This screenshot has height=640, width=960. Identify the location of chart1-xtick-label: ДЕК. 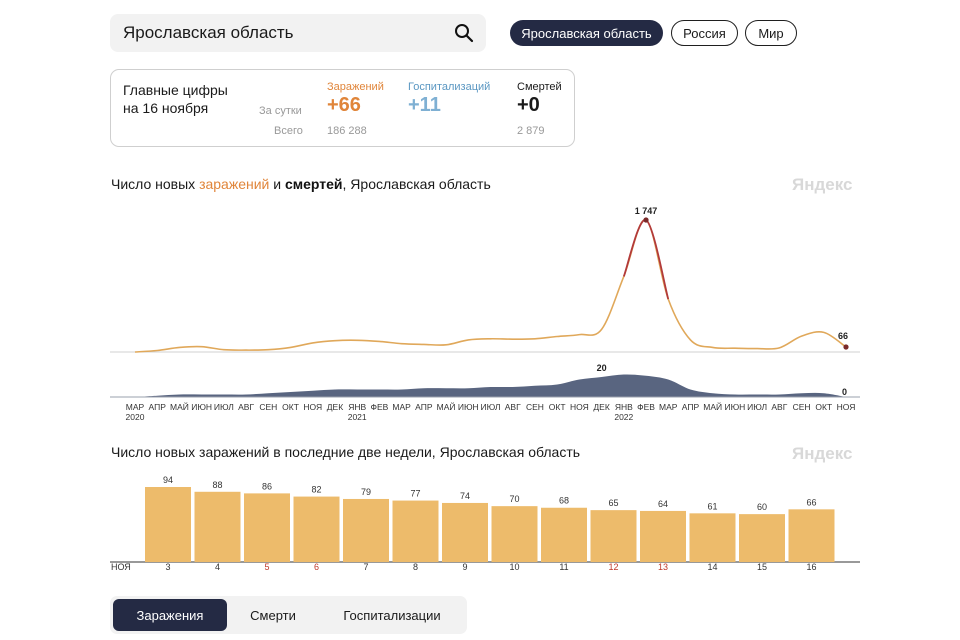
(335, 407).